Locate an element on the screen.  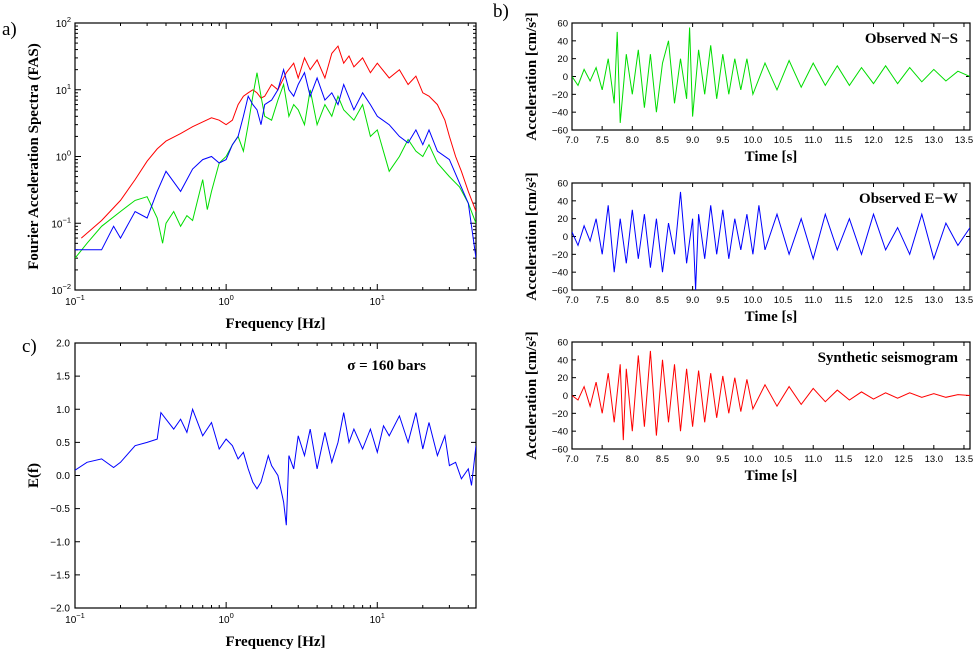
panel-label-b: b) is located at coordinates (501, 11).